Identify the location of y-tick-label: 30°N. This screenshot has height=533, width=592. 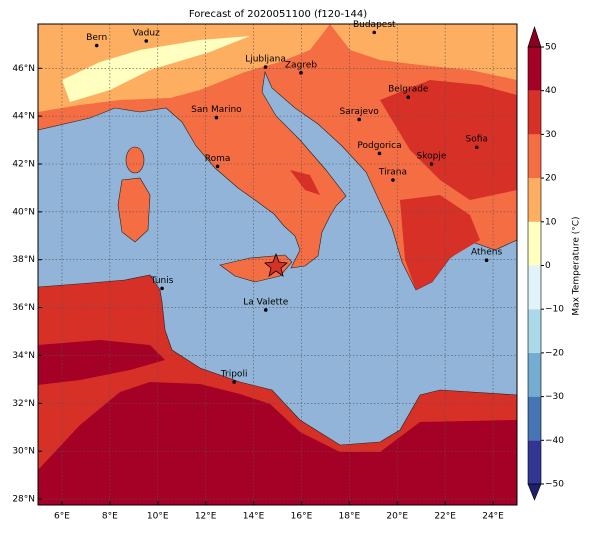
(23, 452).